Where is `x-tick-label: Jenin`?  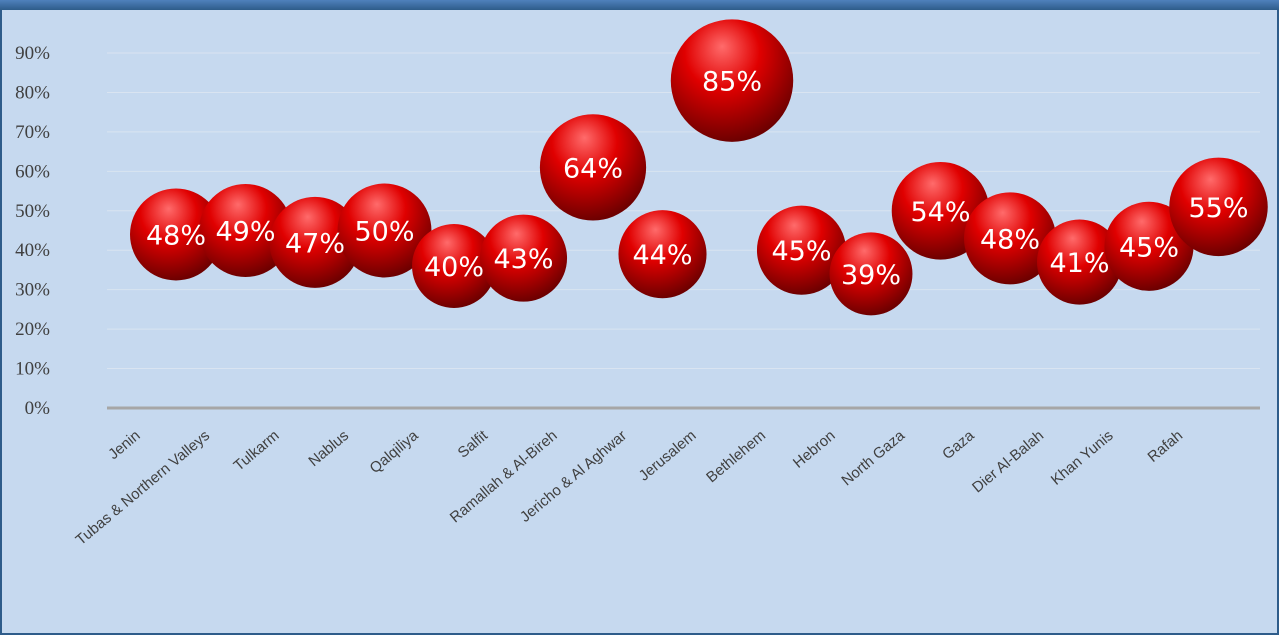 x-tick-label: Jenin is located at coordinates (124, 445).